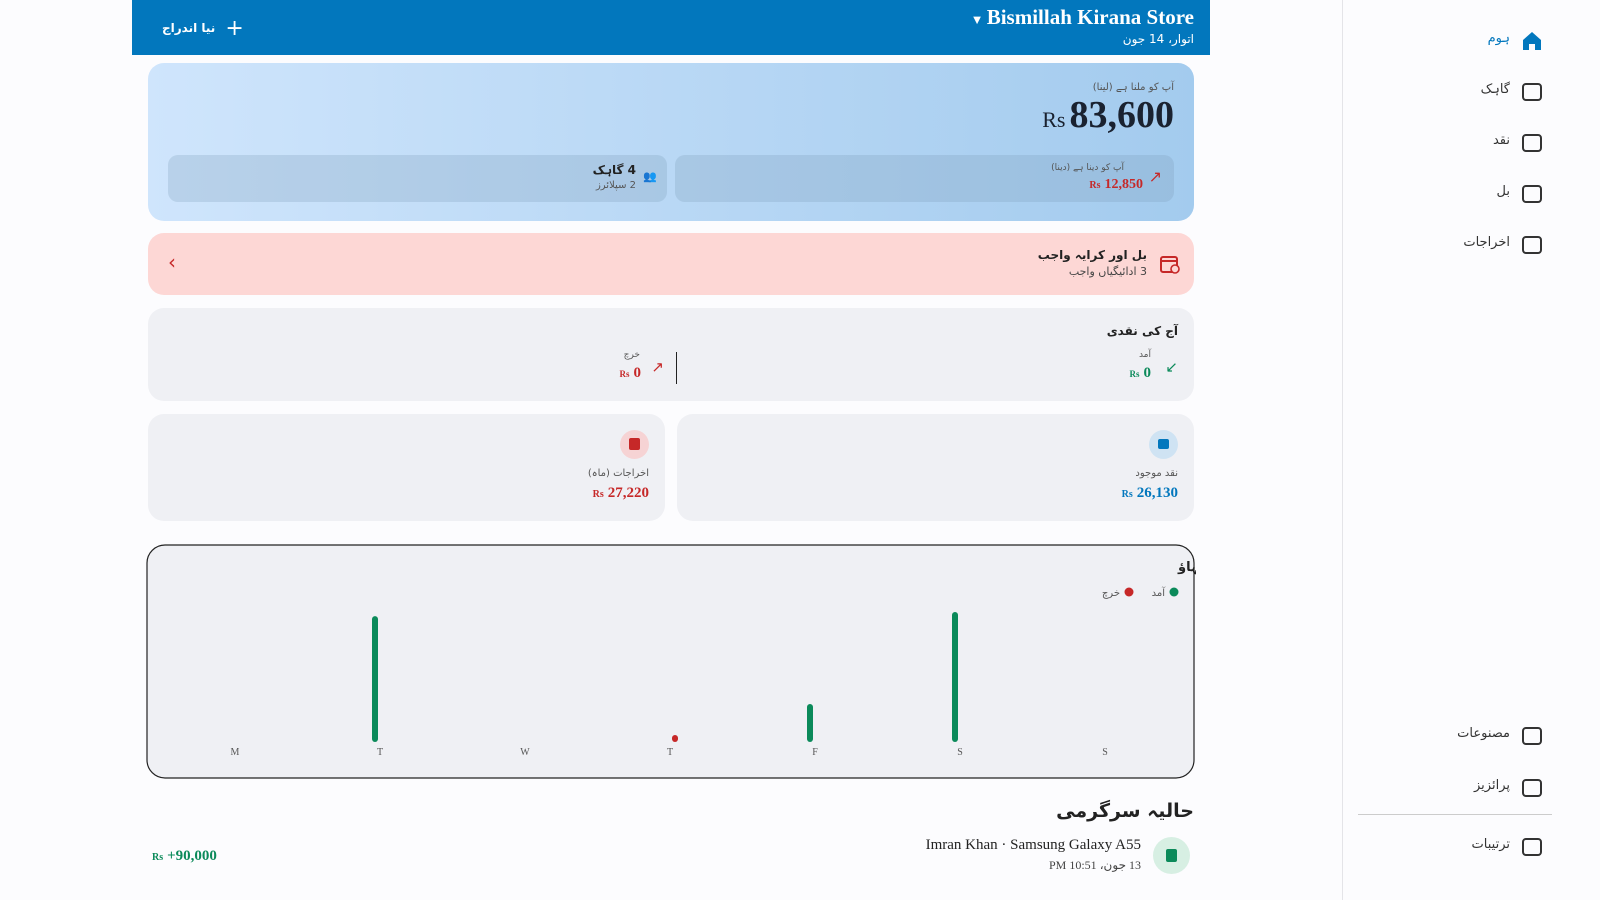 Image resolution: width=1600 pixels, height=900 pixels. I want to click on cash-on-hand-card: نقد موجود Rs 26,130, so click(935, 467).